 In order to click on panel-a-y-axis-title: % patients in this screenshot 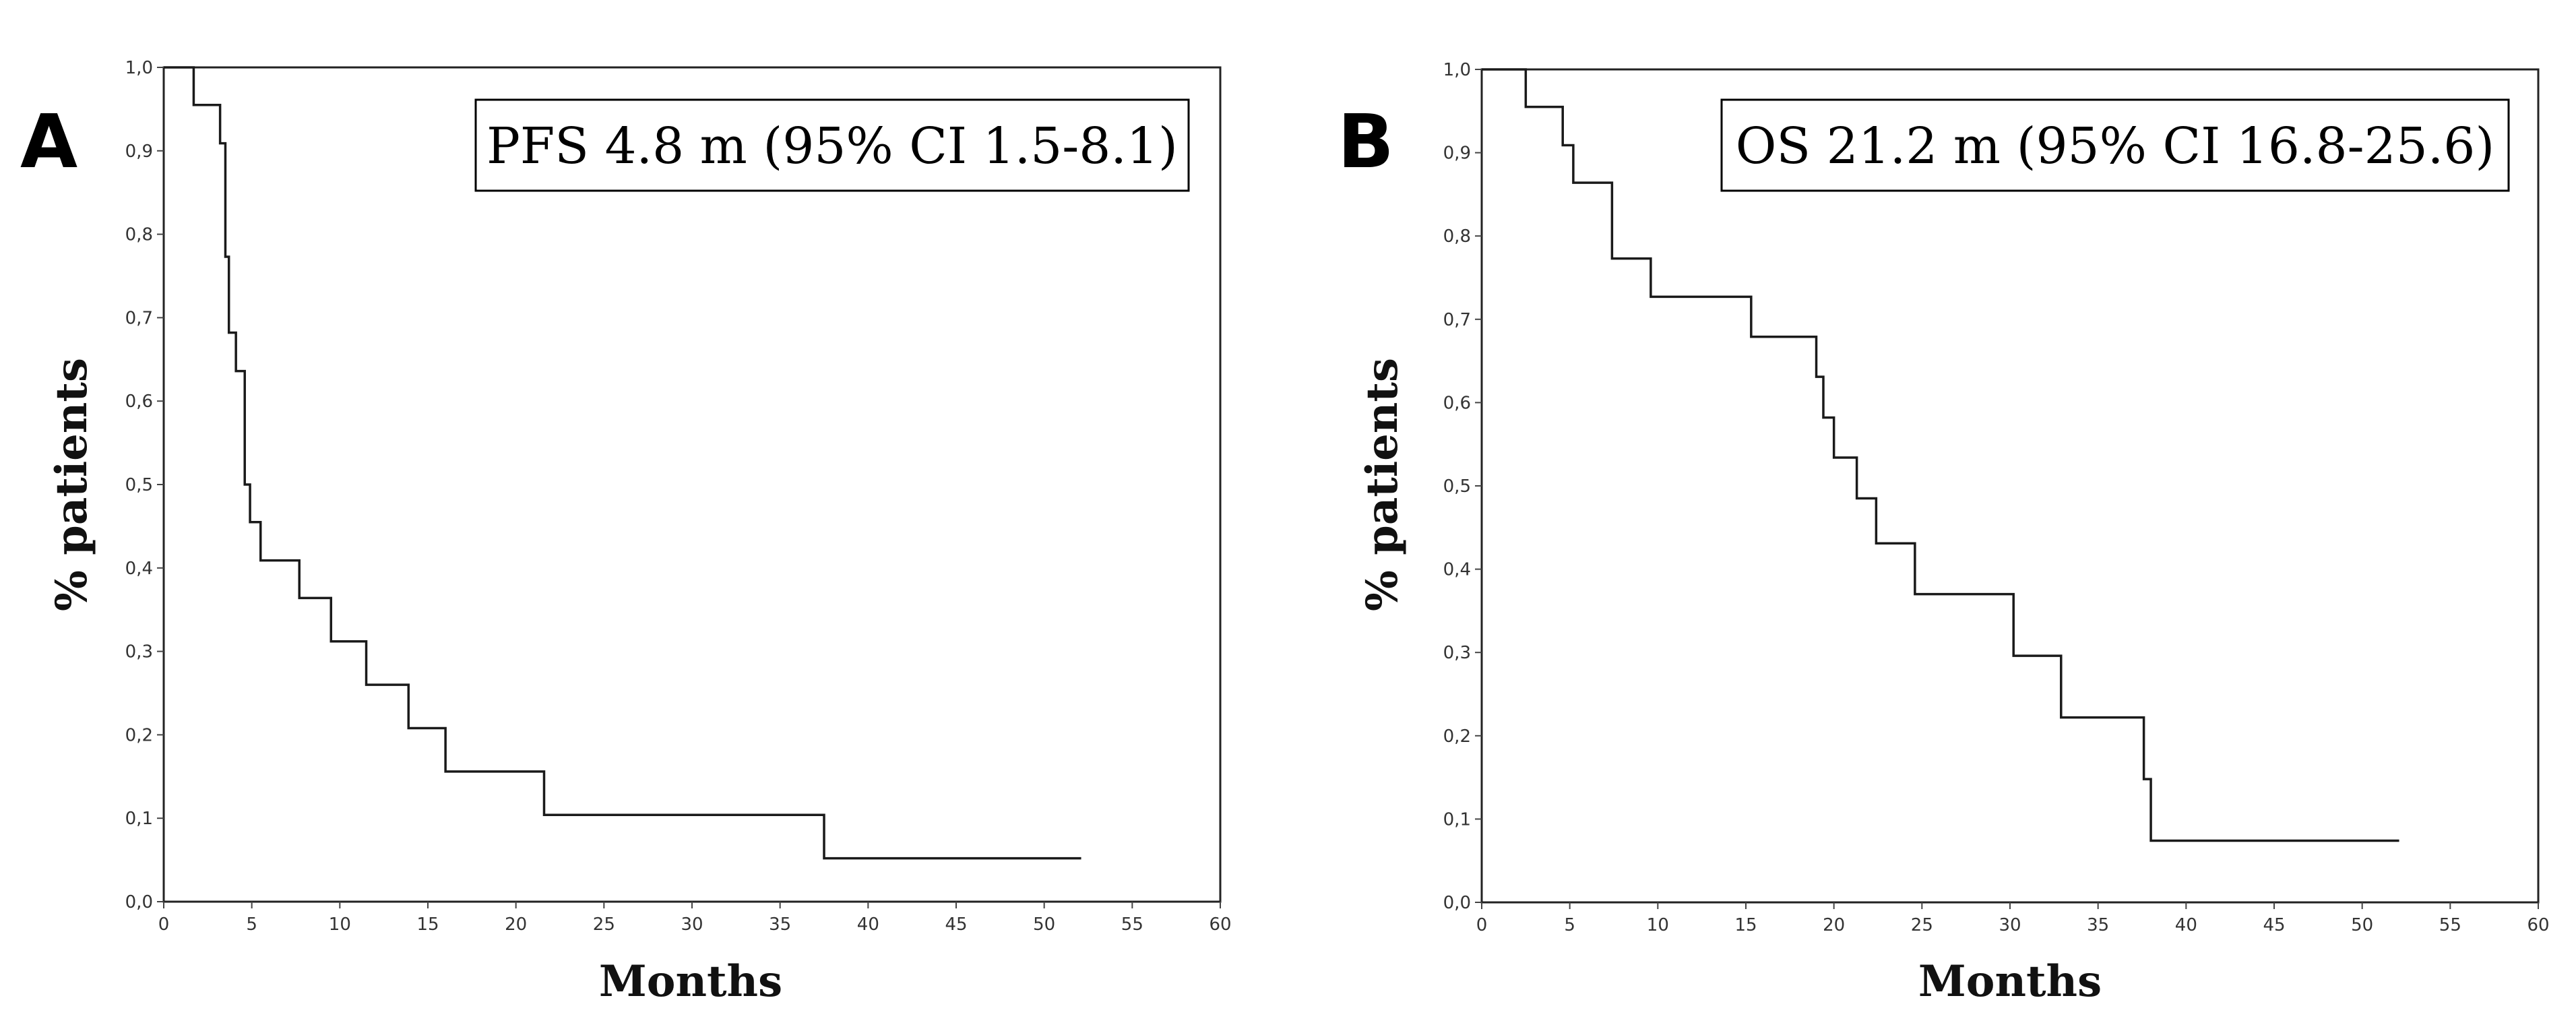, I will do `click(71, 484)`.